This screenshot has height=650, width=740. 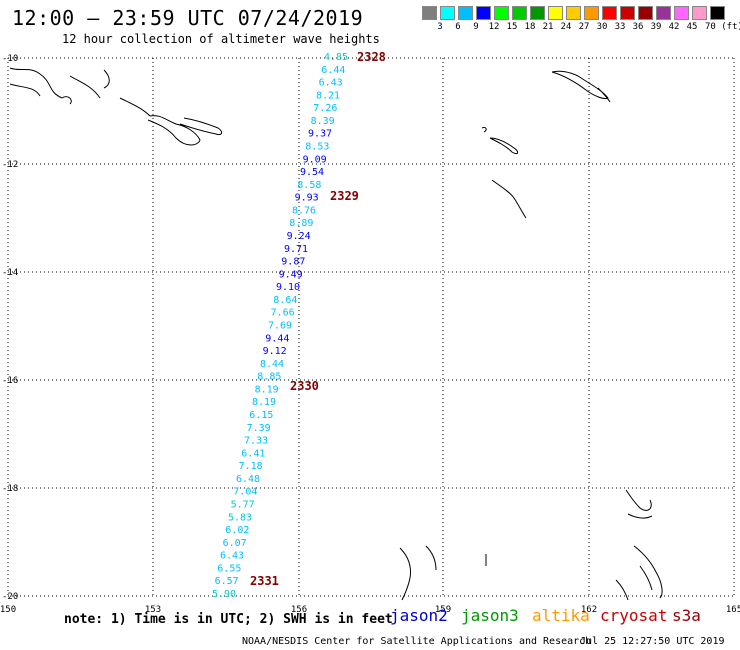 I want to click on swh-value: 8.53, so click(x=317, y=147).